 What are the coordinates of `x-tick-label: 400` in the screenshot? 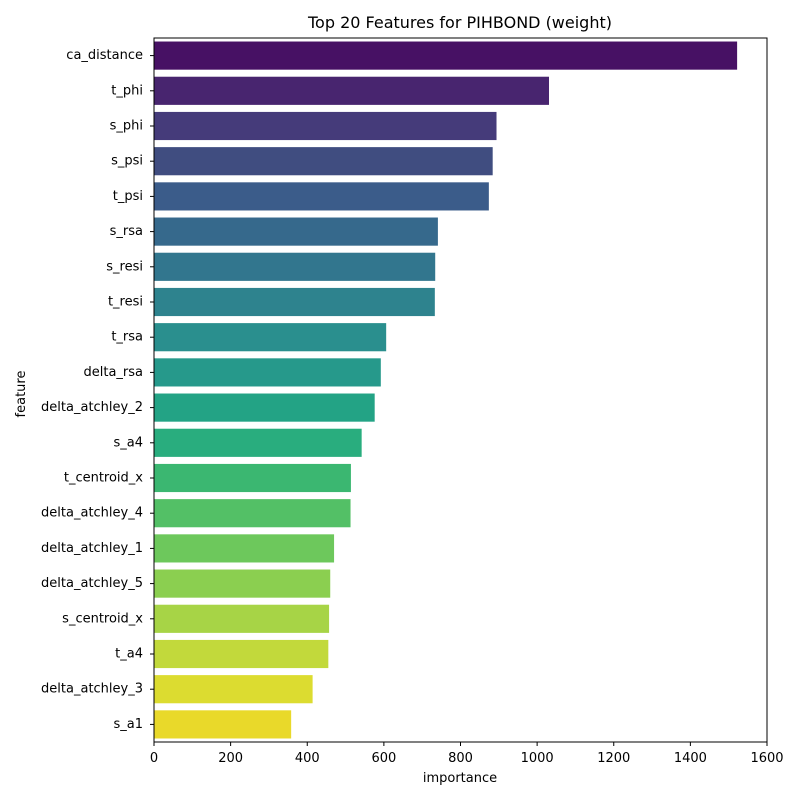 It's located at (307, 758).